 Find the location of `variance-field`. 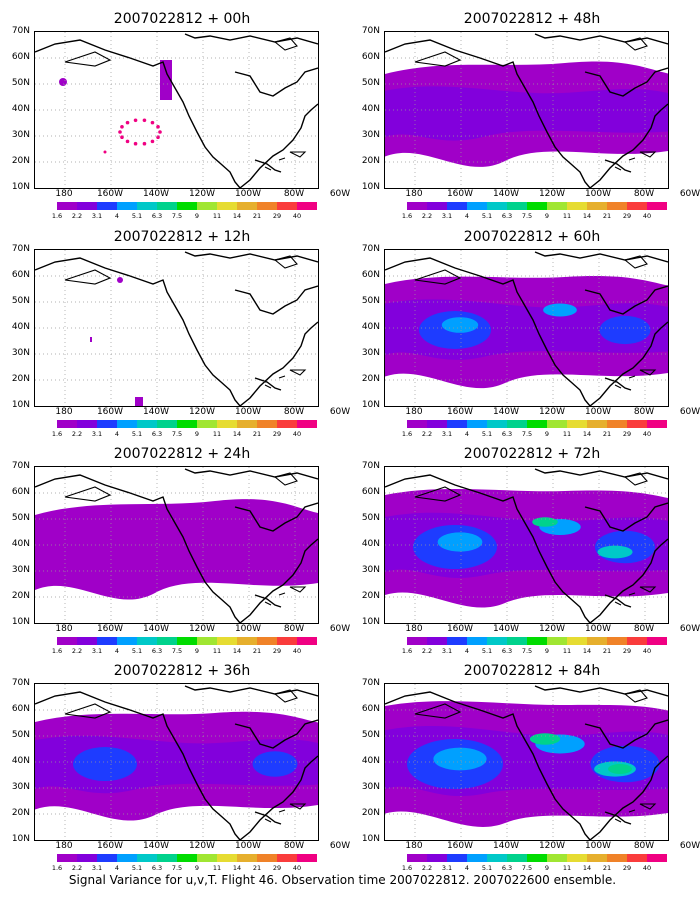

variance-field is located at coordinates (526, 548).